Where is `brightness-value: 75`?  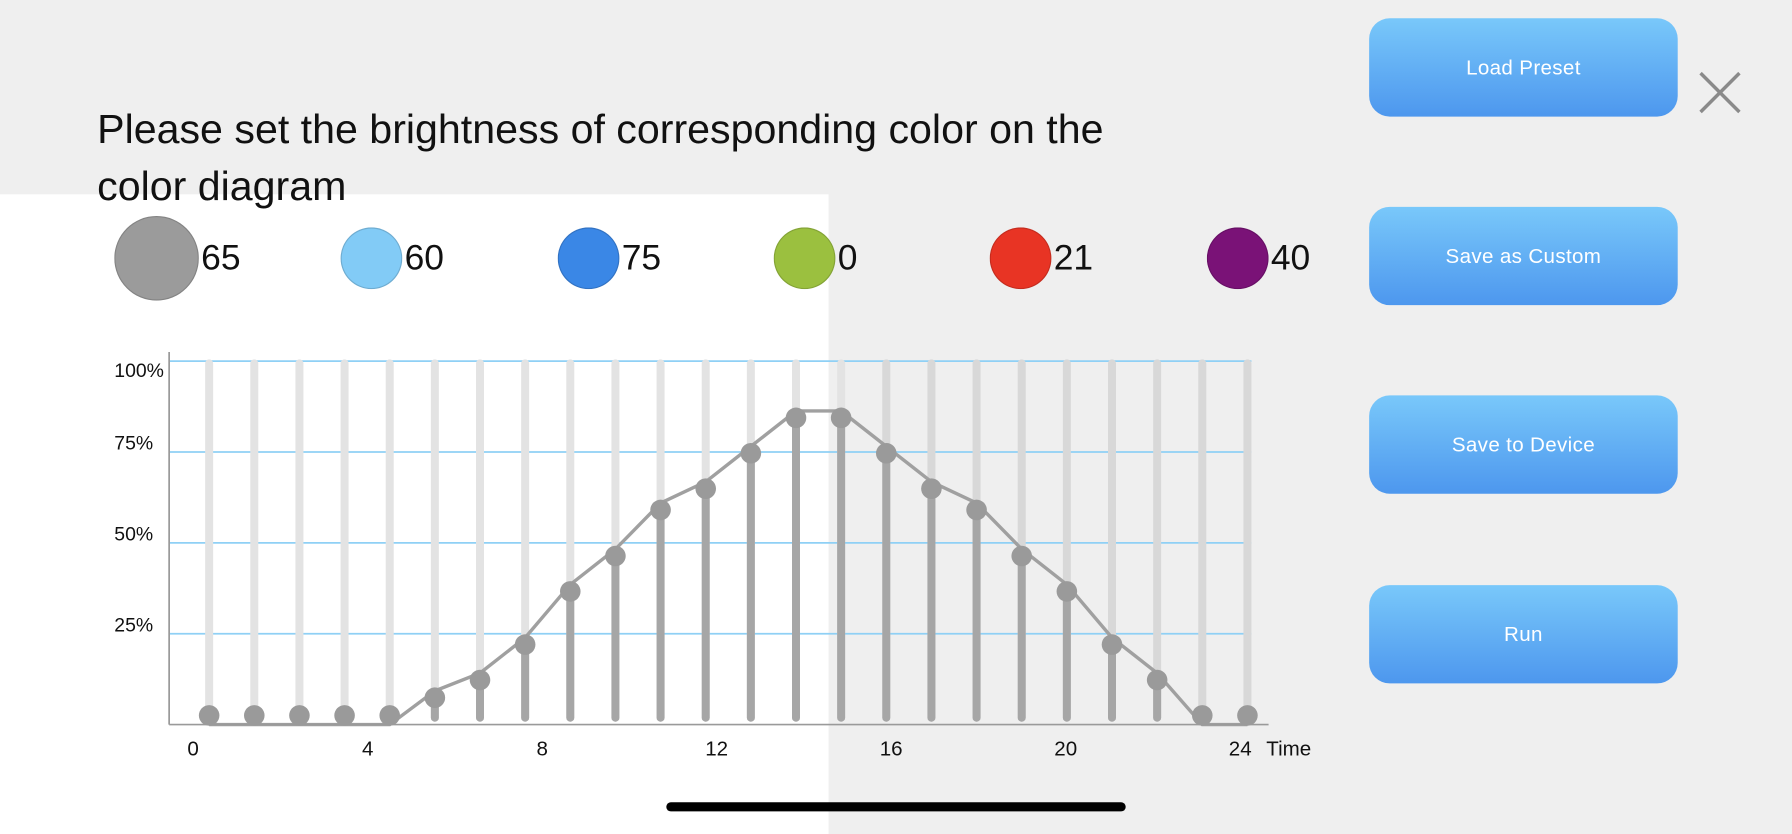 brightness-value: 75 is located at coordinates (641, 257).